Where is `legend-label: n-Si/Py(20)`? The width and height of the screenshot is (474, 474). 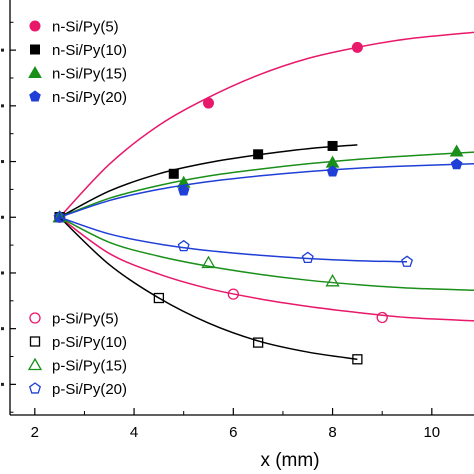
legend-label: n-Si/Py(20) is located at coordinates (89, 97).